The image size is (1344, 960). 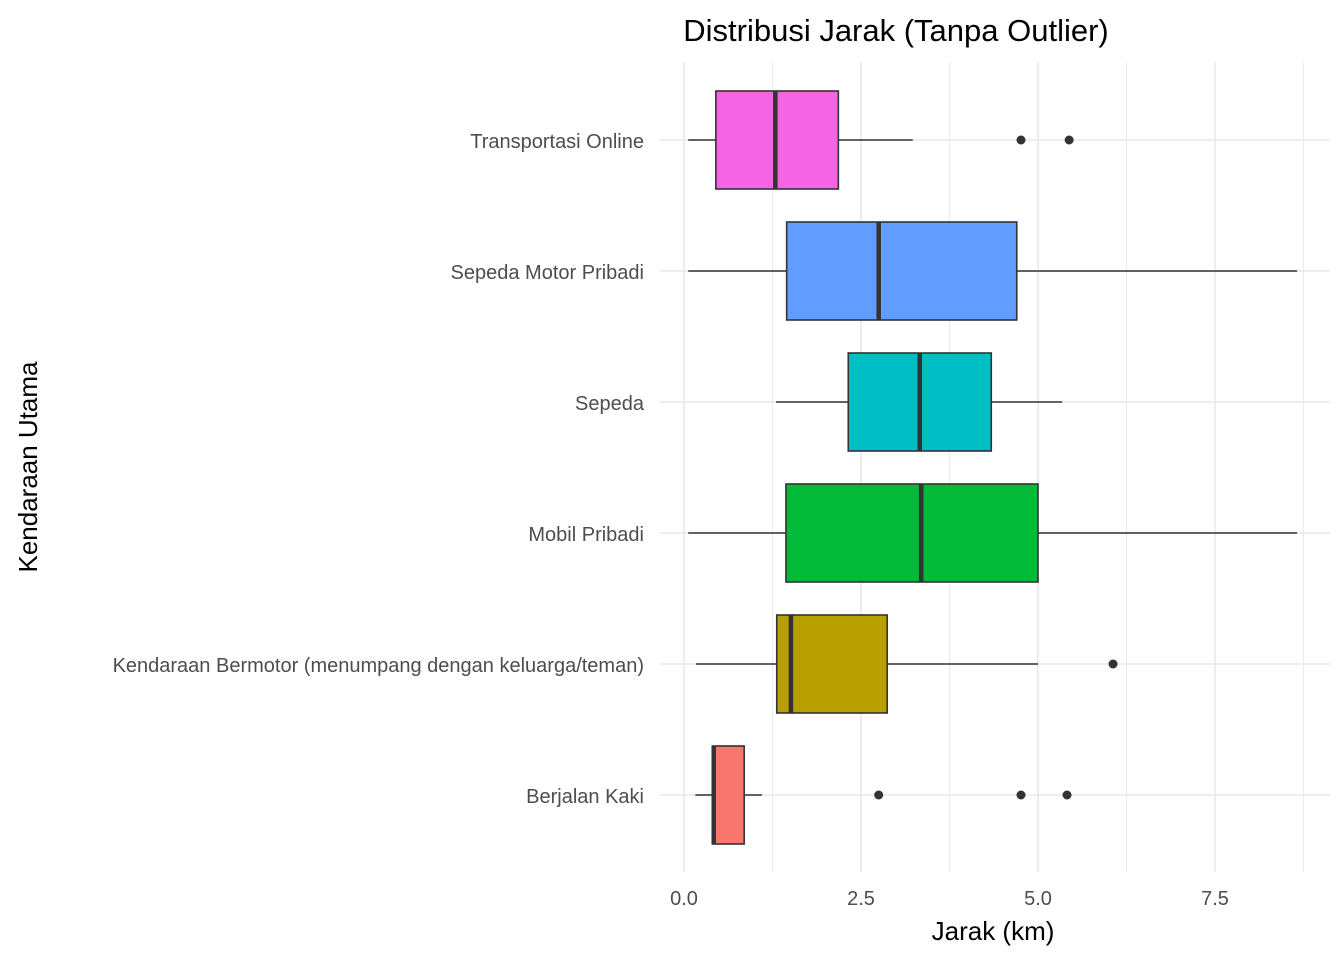 What do you see at coordinates (881, 140) in the screenshot?
I see `box-transportasi-online` at bounding box center [881, 140].